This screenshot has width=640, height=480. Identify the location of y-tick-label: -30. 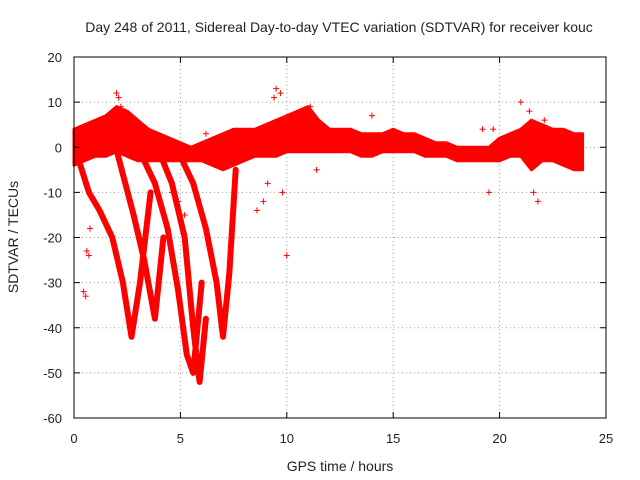
(52, 283).